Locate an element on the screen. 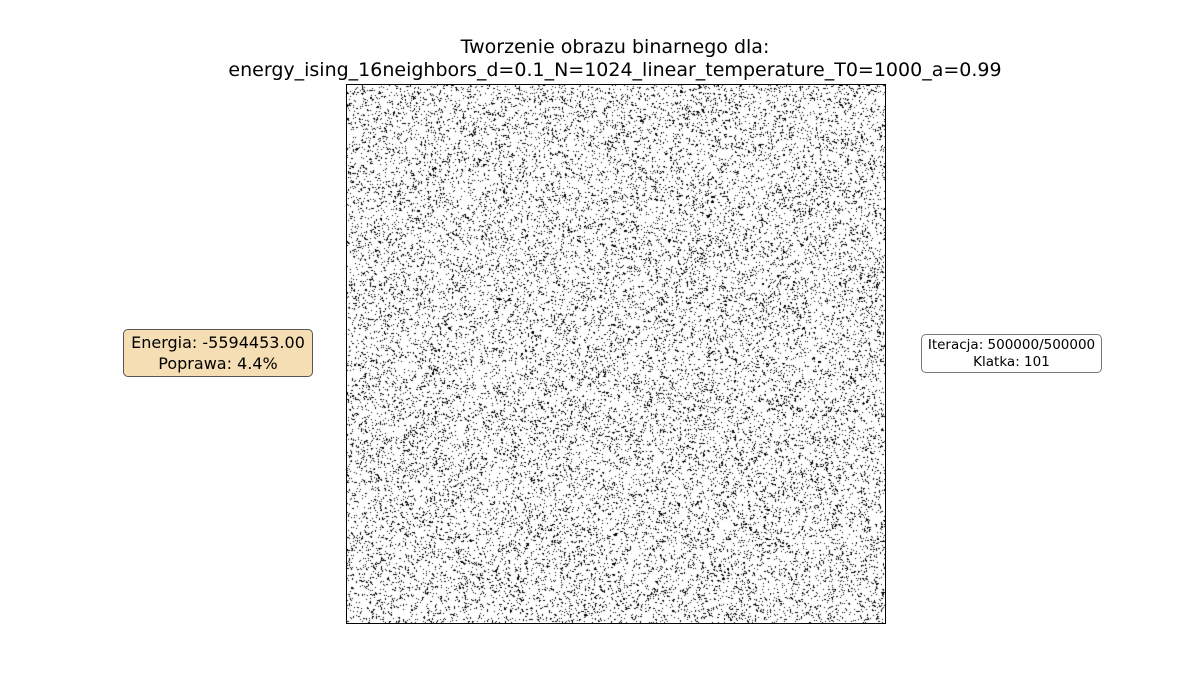  frame-value: Klatka: 101 is located at coordinates (1011, 361).